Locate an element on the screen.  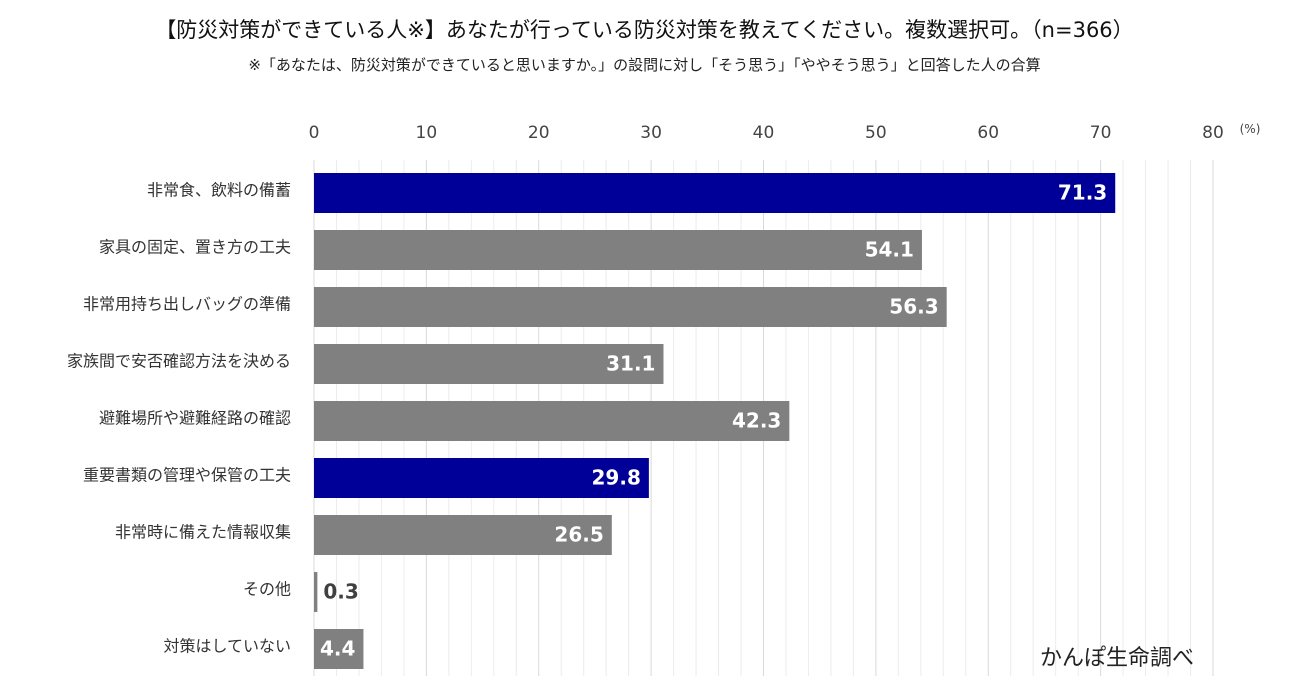
value-label: 31.1 is located at coordinates (630, 364).